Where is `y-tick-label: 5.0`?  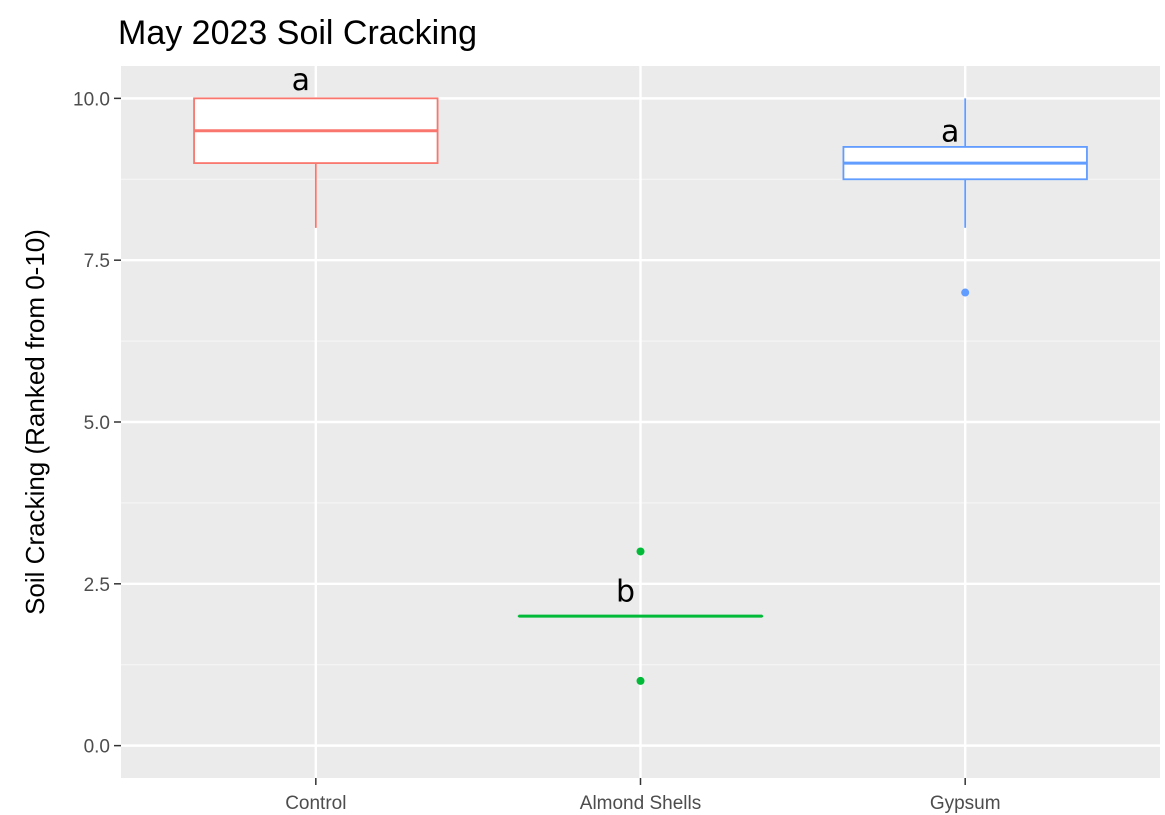 y-tick-label: 5.0 is located at coordinates (97, 423).